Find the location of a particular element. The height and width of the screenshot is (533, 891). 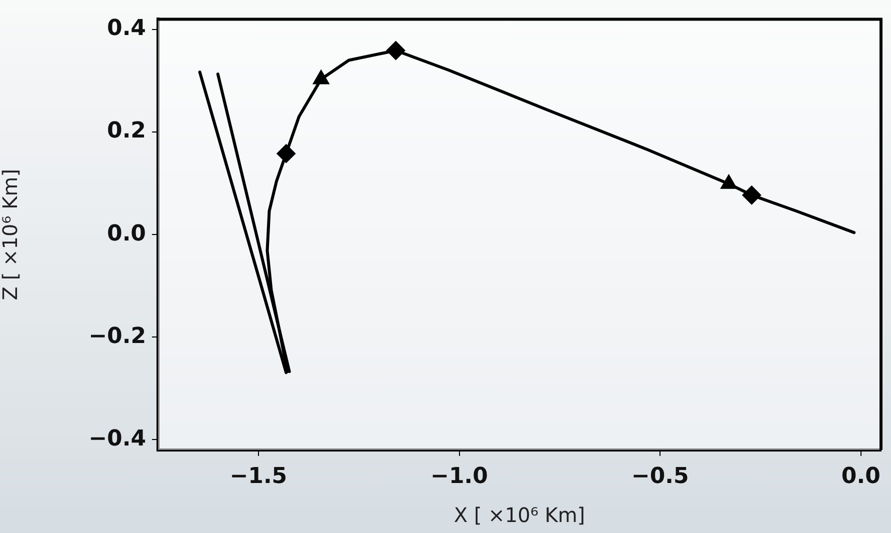

y-tick-label: 0.0 is located at coordinates (126, 233).